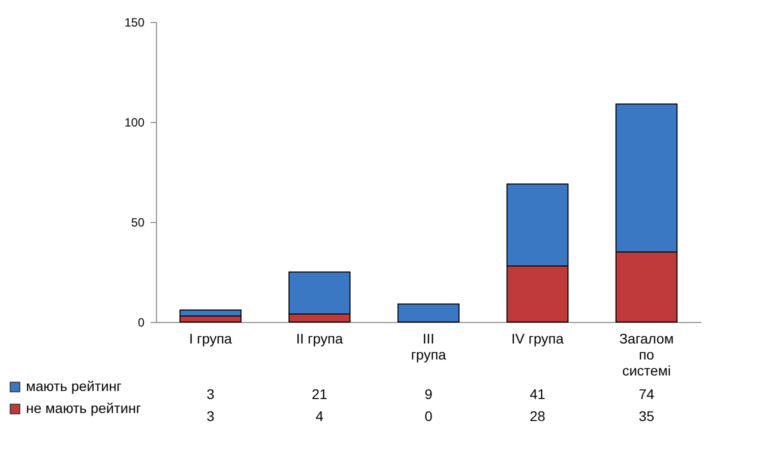 This screenshot has width=779, height=452. I want to click on bar, so click(428, 313).